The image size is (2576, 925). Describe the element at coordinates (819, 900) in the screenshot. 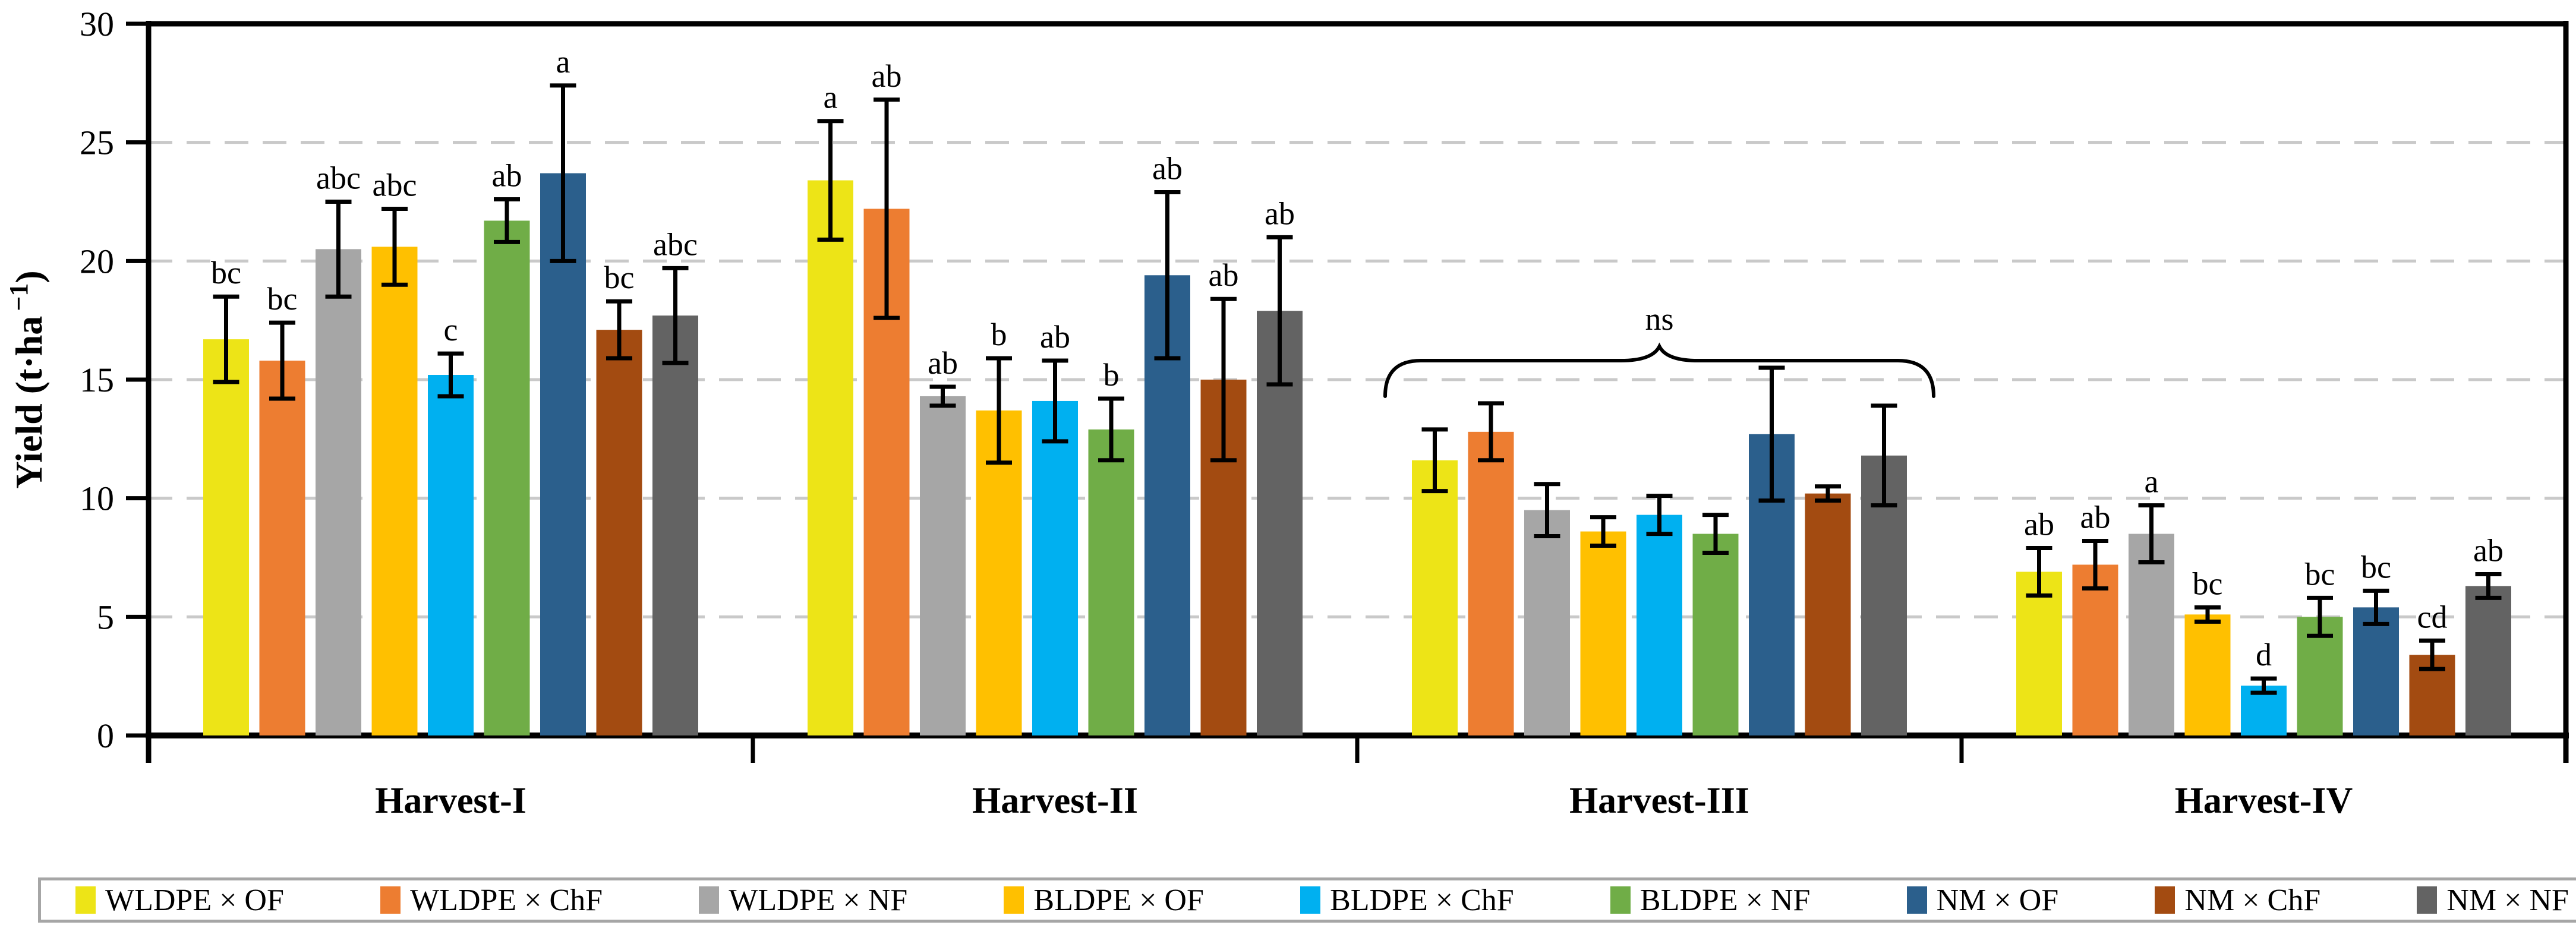

I see `legend-label: WLDPE × NF` at that location.